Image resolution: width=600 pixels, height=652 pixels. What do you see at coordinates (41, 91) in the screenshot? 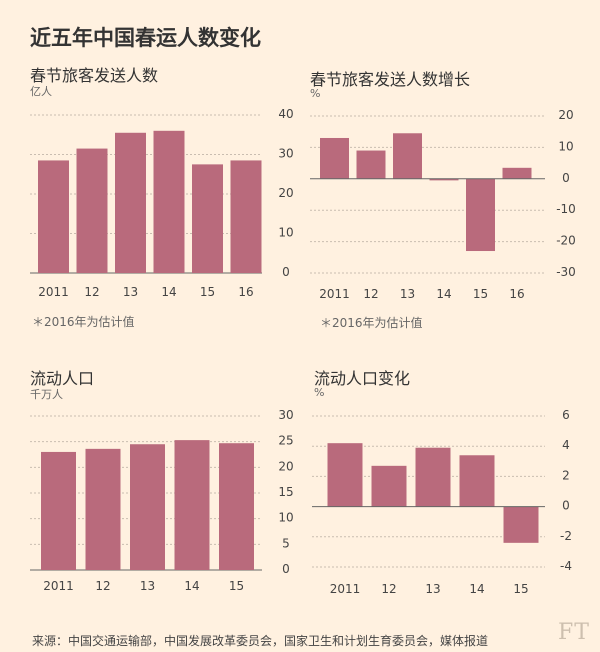
I see `chart-1-unit: 亿人` at bounding box center [41, 91].